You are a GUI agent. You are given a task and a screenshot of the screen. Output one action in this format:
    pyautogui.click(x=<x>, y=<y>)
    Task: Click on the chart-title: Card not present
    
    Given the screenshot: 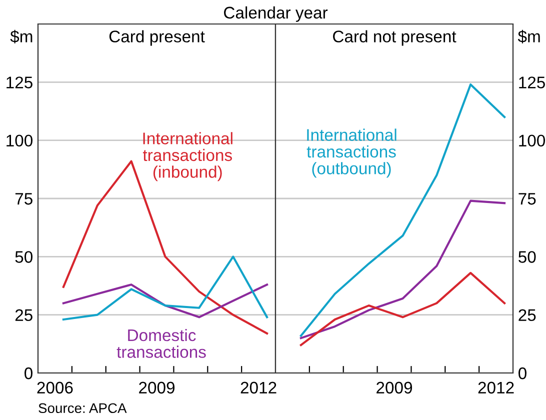 What is the action you would take?
    pyautogui.click(x=394, y=38)
    